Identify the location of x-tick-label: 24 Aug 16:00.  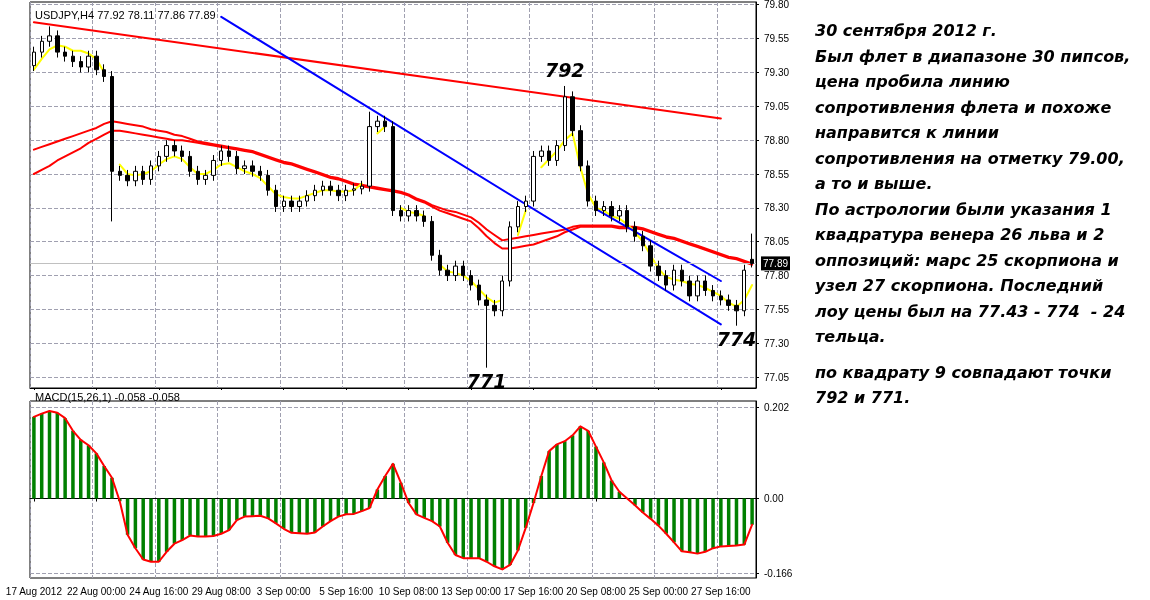
(159, 591).